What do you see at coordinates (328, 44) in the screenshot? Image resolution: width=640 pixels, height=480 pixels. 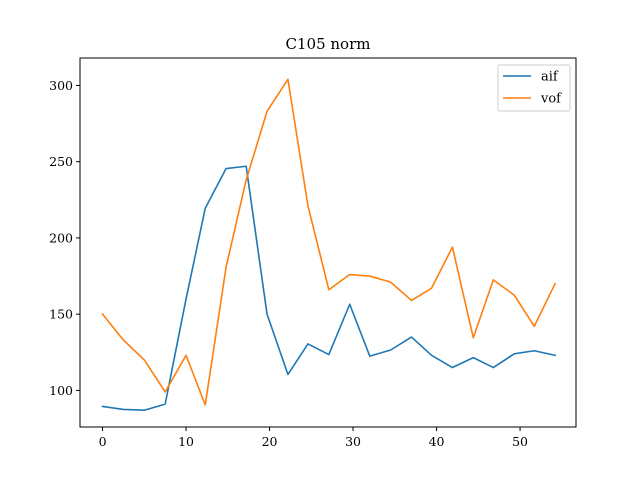 I see `chart-title: C105 norm` at bounding box center [328, 44].